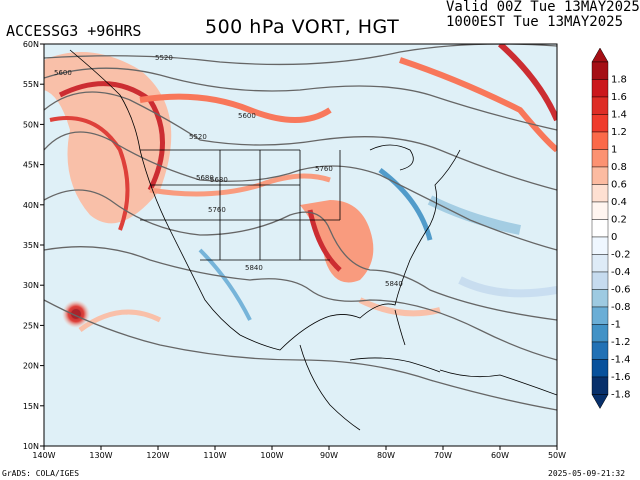 The width and height of the screenshot is (640, 480). I want to click on valid-time: Valid 00Z Tue 13MAY2025, so click(543, 7).